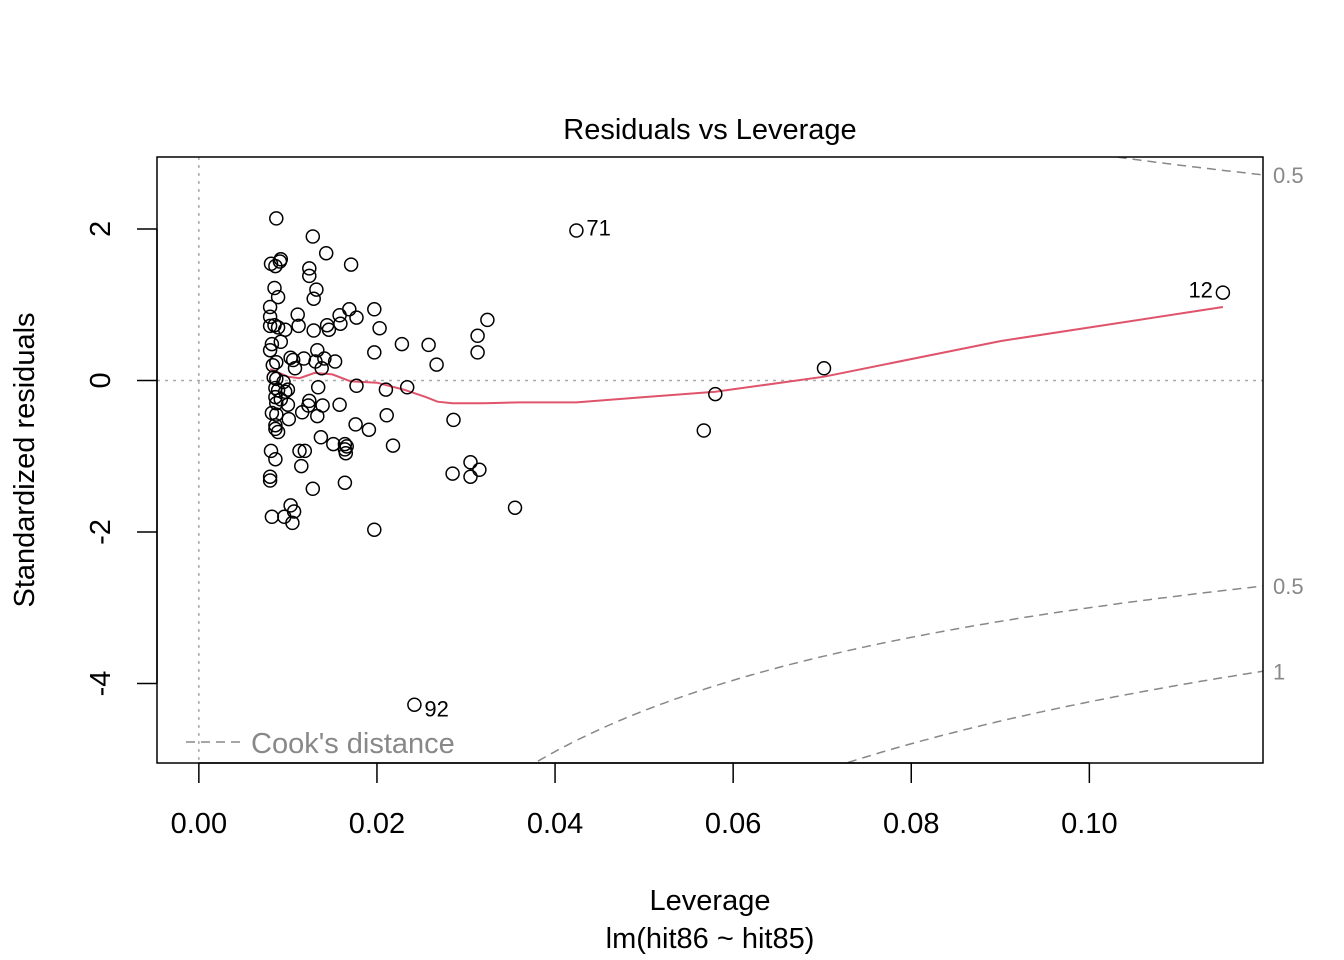 The image size is (1344, 960). Describe the element at coordinates (710, 901) in the screenshot. I see `x-axis-label: Leverage` at that location.